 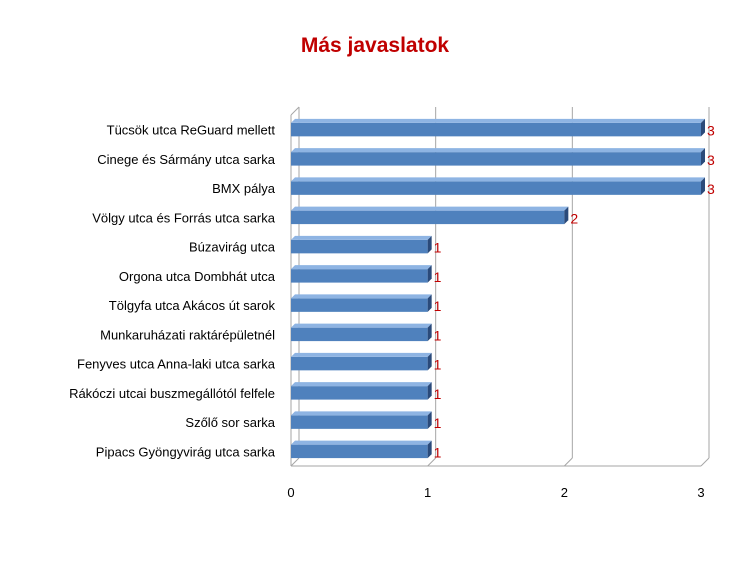 What do you see at coordinates (187, 334) in the screenshot?
I see `category-label: Munkaruházati raktárépületnél` at bounding box center [187, 334].